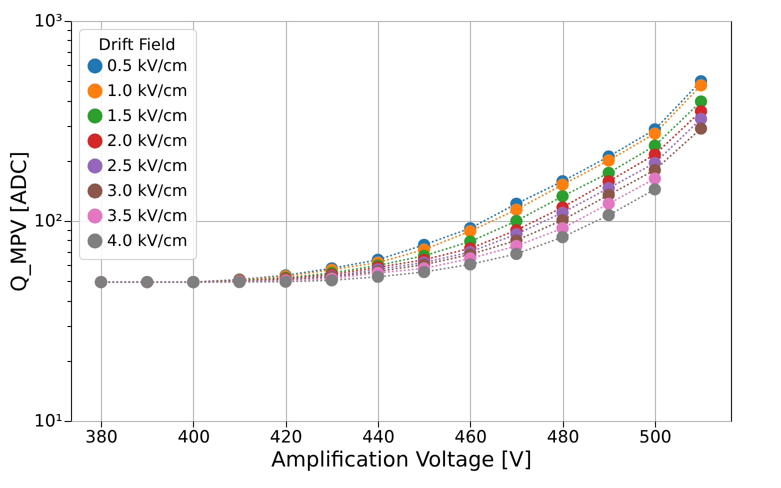 This screenshot has width=781, height=488. I want to click on y-axis-title: Q_MPV [ADC], so click(19, 221).